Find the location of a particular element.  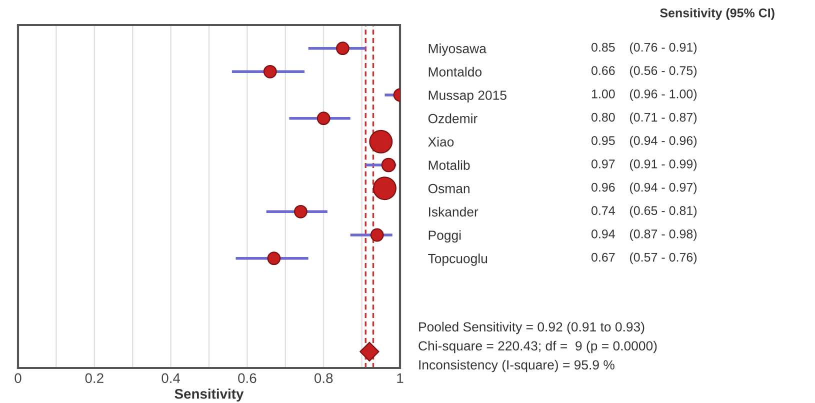

text: Inconsistency (I-square) = 95.9 % is located at coordinates (516, 366).